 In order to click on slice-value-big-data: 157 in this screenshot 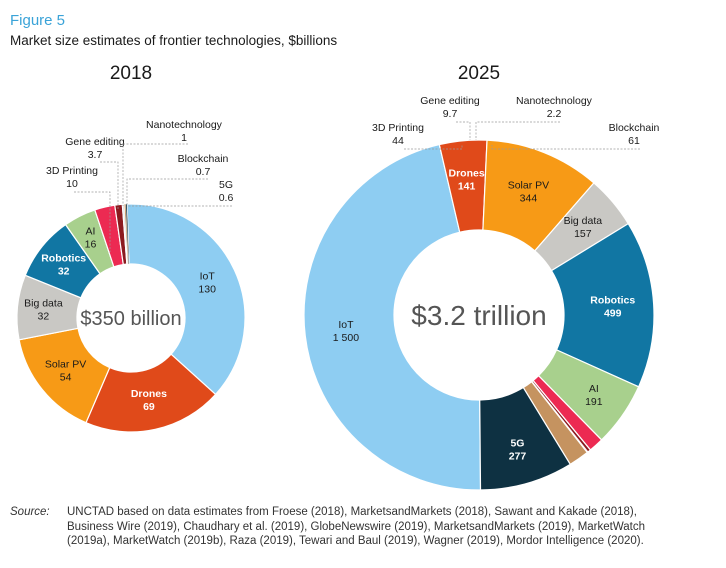, I will do `click(583, 234)`.